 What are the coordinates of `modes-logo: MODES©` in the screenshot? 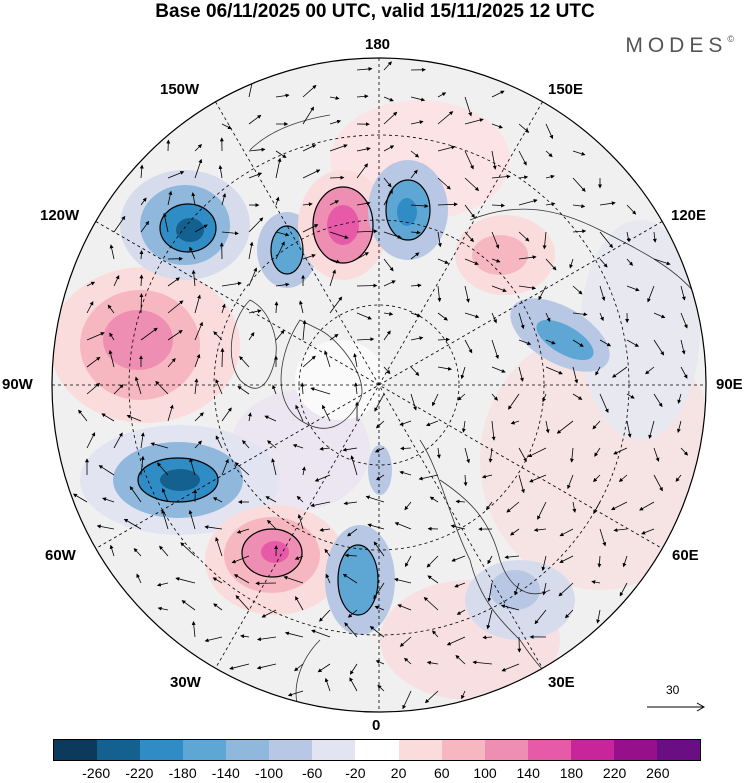 It's located at (679, 46).